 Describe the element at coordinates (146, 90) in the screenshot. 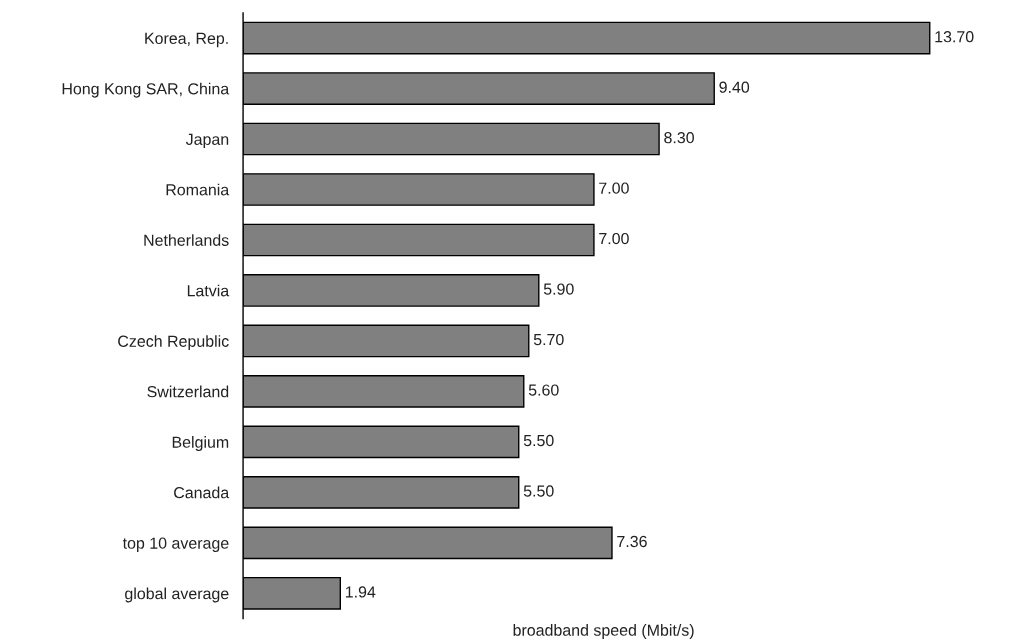

I see `y-tick-label: Hong Kong SAR, China` at that location.